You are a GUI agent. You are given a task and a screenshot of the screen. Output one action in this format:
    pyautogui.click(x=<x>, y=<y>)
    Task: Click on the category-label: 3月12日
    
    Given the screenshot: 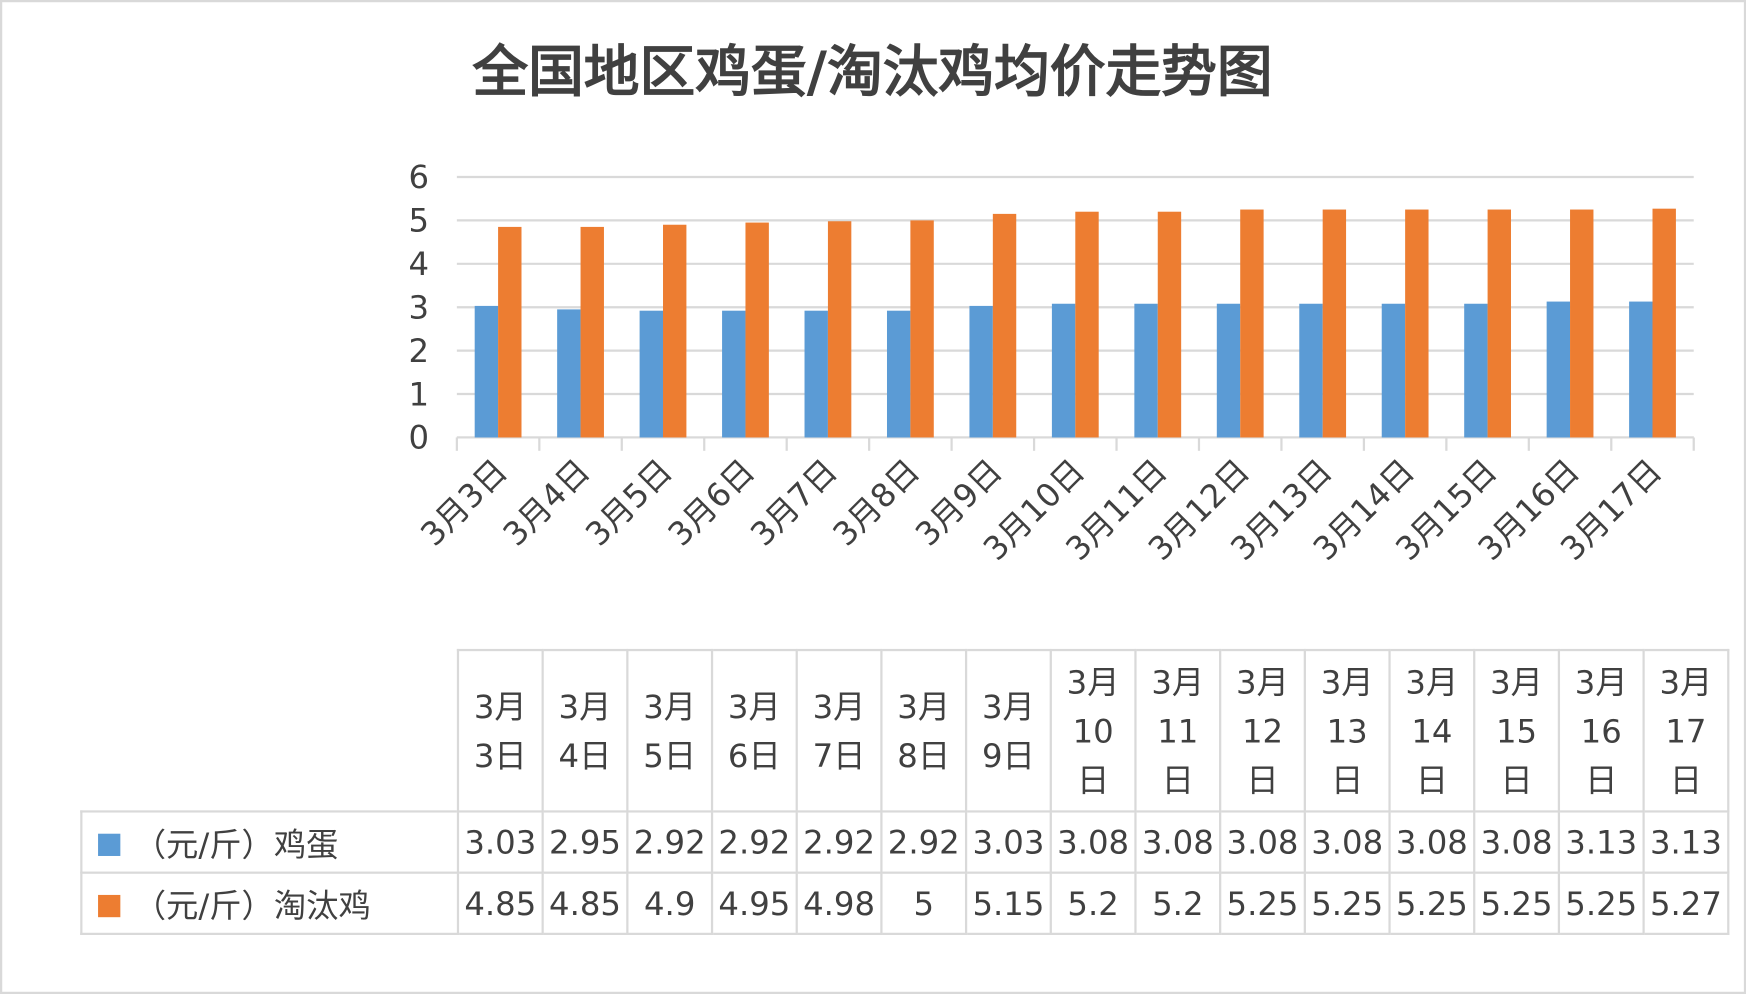 What is the action you would take?
    pyautogui.click(x=1262, y=730)
    